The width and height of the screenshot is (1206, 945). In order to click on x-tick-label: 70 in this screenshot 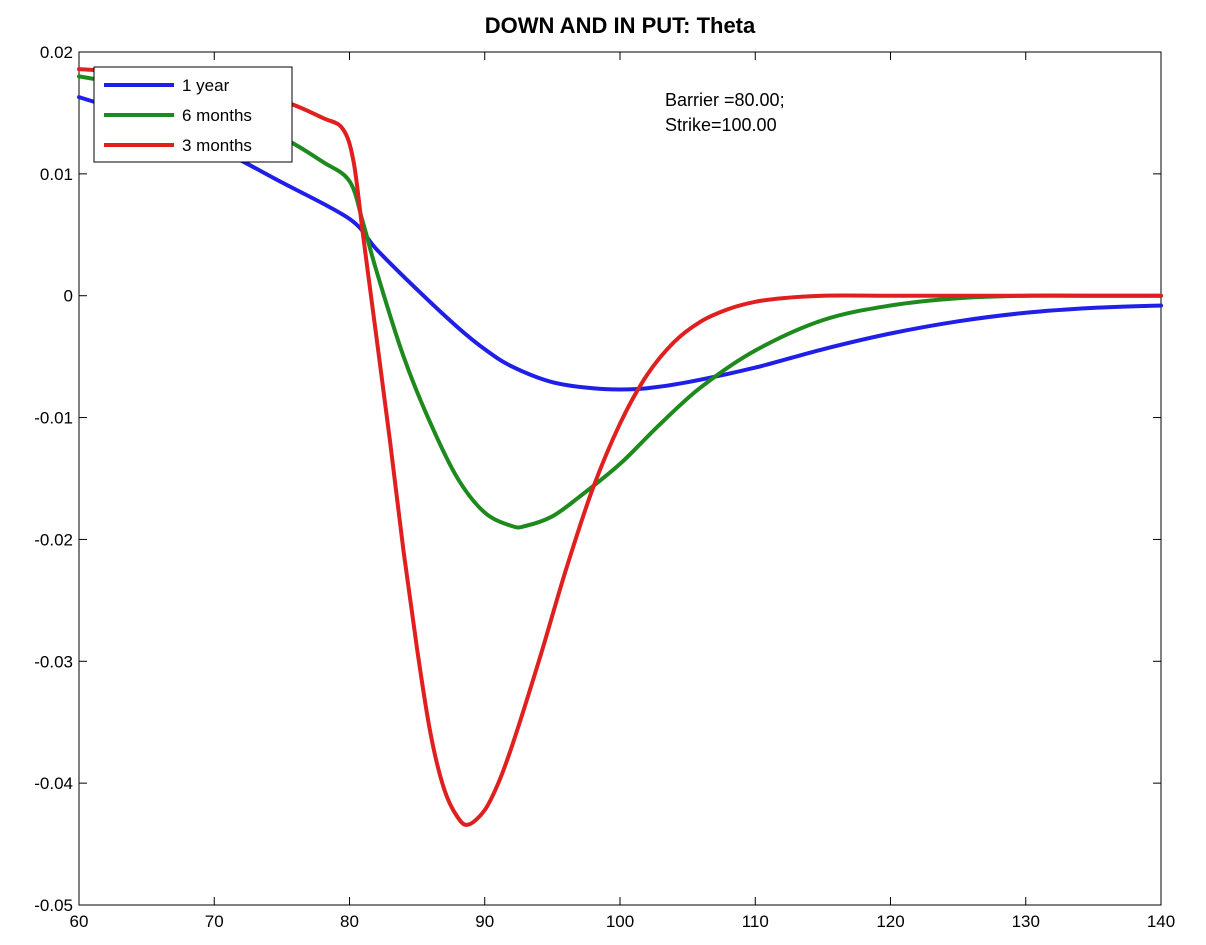, I will do `click(214, 921)`.